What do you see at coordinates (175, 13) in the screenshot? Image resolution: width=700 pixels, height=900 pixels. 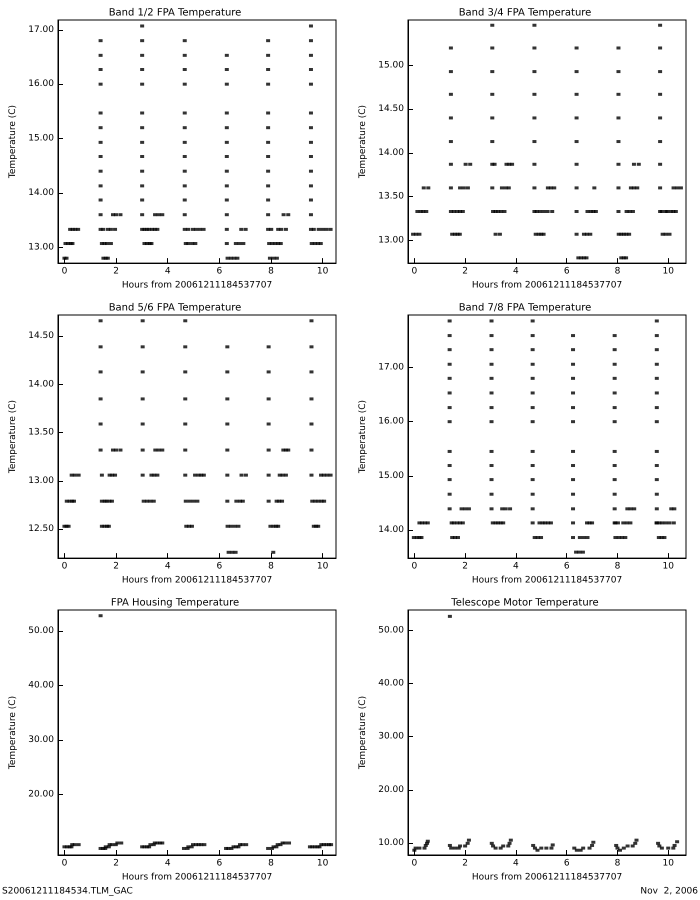 I see `chart-title: Band 1/2 FPA Temperature` at bounding box center [175, 13].